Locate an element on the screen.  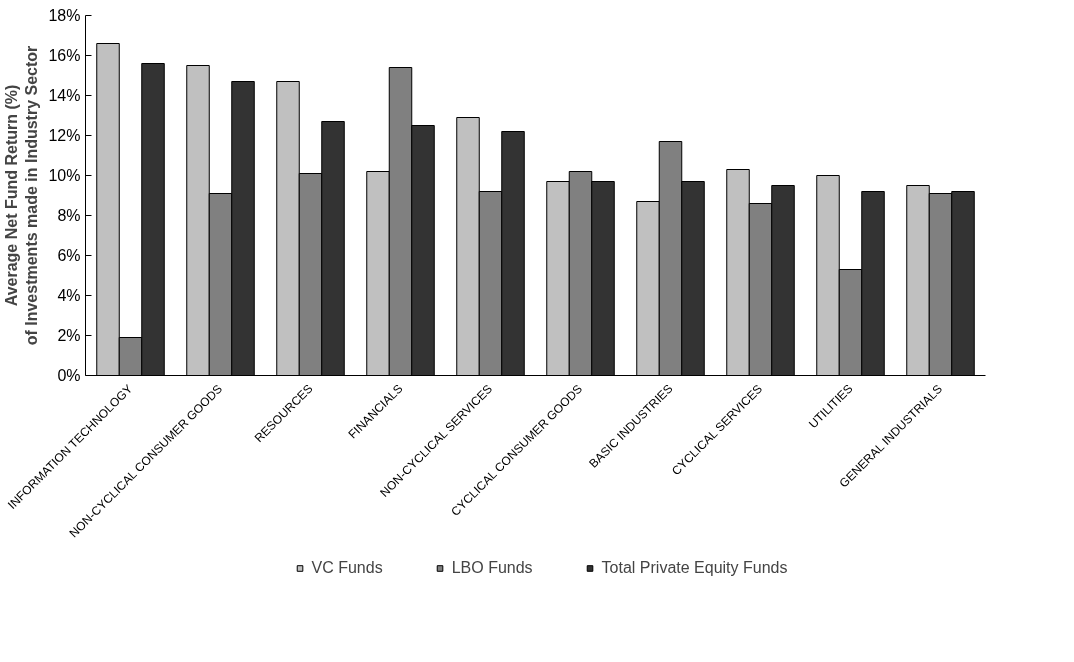
y-tick-label: 2% is located at coordinates (69, 335).